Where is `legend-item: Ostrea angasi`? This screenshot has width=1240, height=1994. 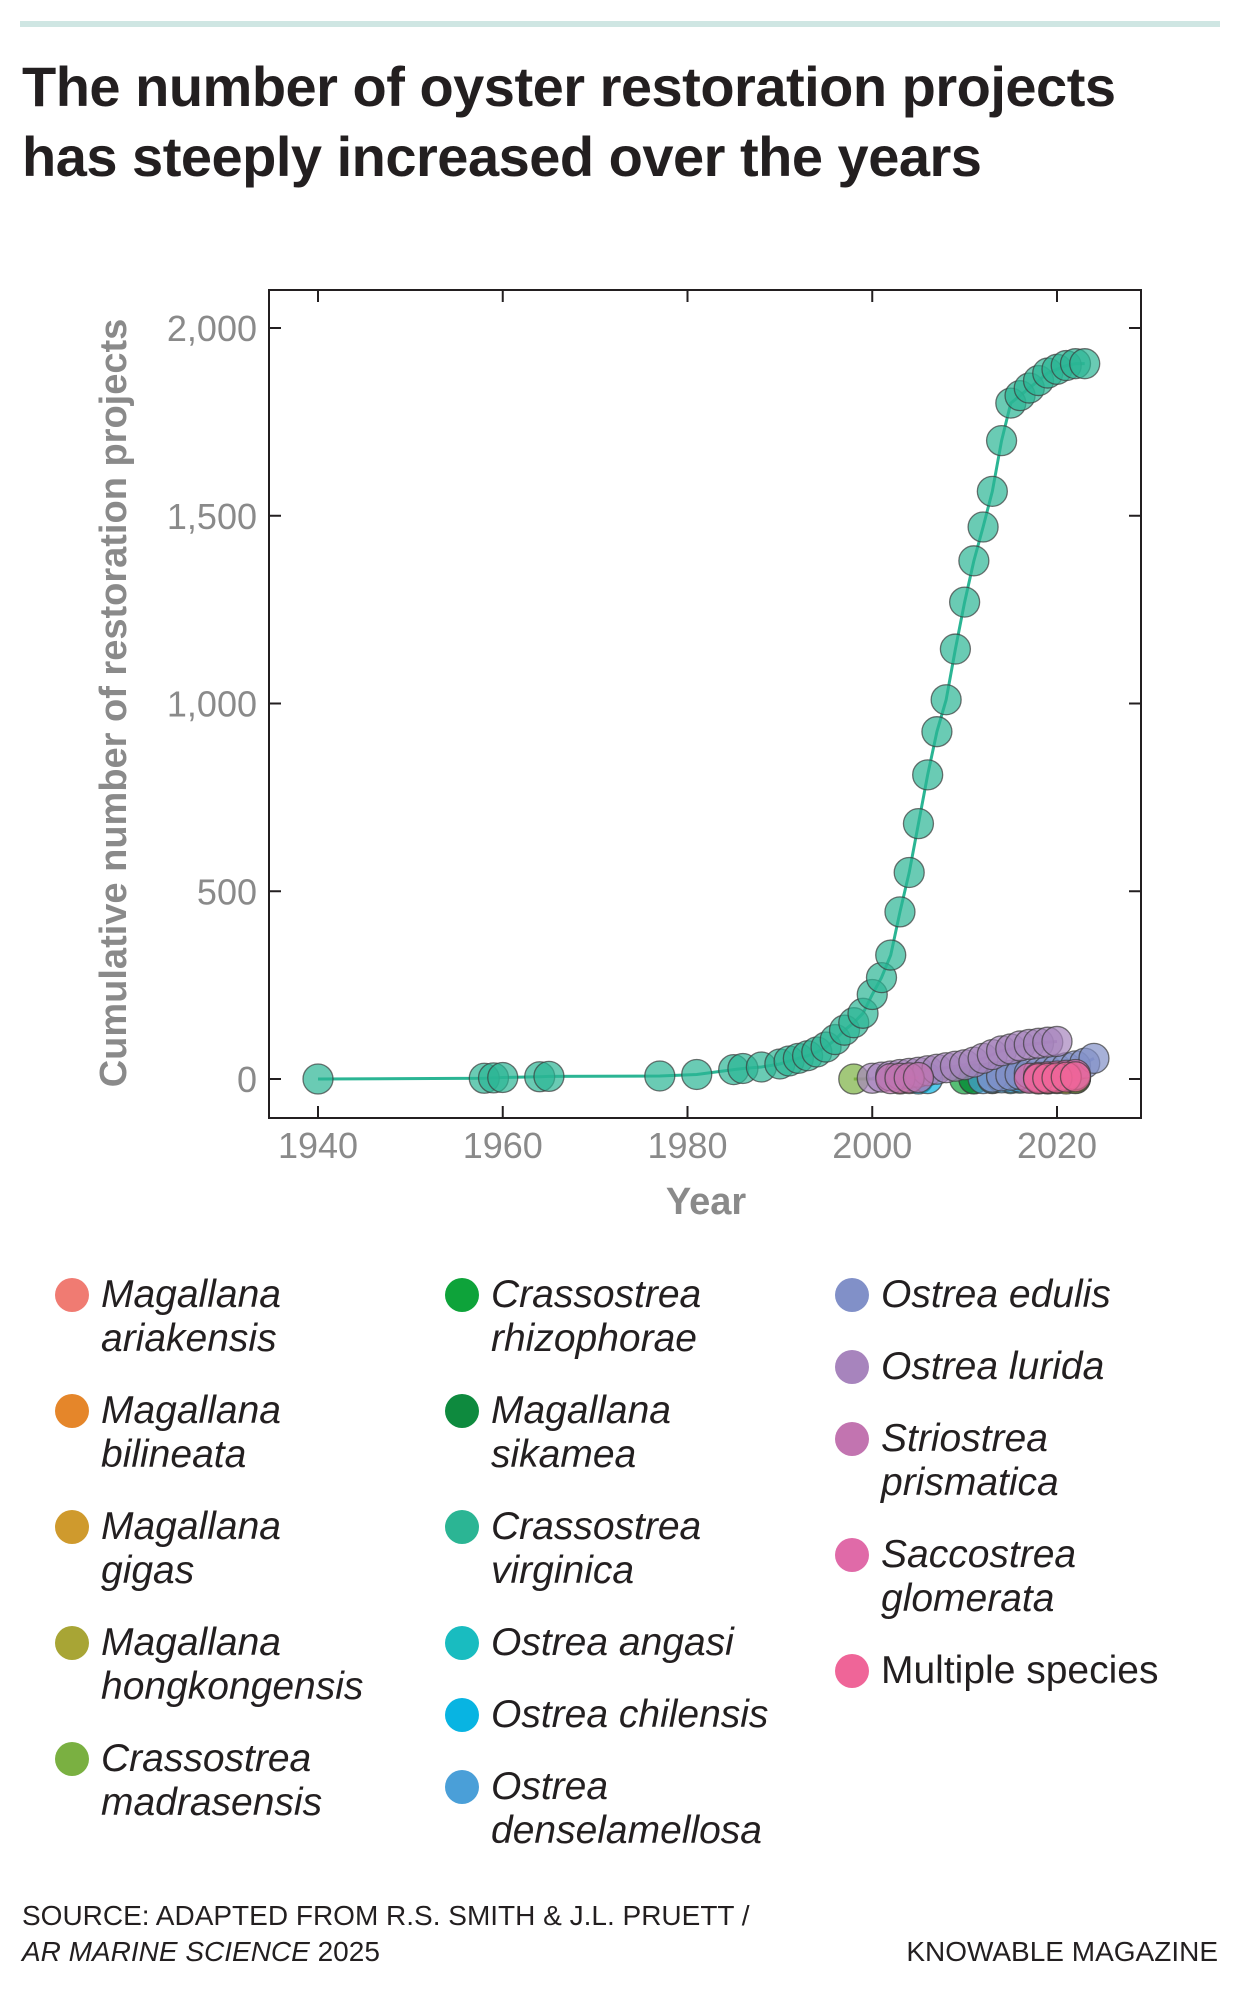 legend-item: Ostrea angasi is located at coordinates (618, 1643).